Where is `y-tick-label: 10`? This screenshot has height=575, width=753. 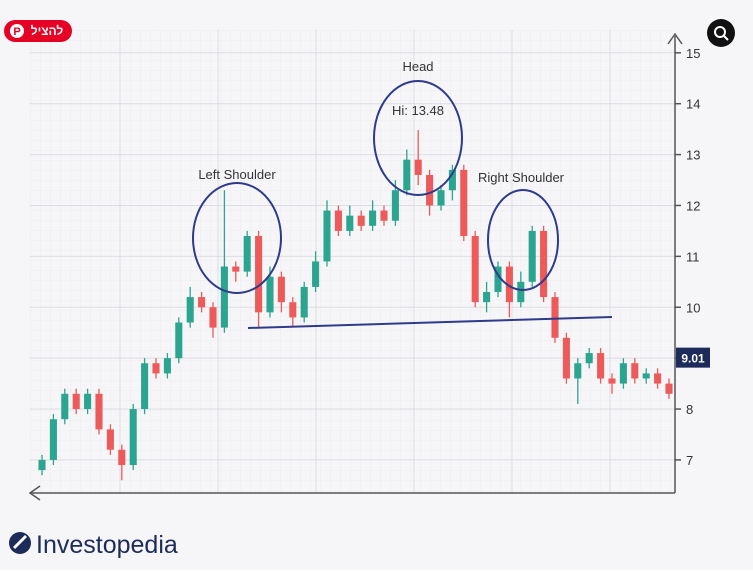 y-tick-label: 10 is located at coordinates (693, 307).